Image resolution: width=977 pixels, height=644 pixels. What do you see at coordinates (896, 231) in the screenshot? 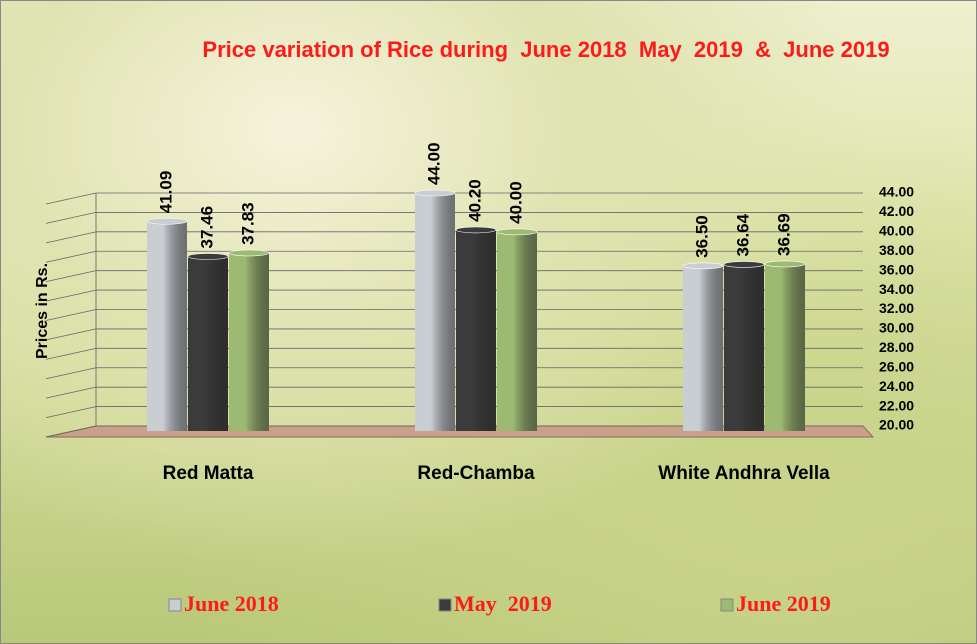
I see `y-tick-label: 40.00` at bounding box center [896, 231].